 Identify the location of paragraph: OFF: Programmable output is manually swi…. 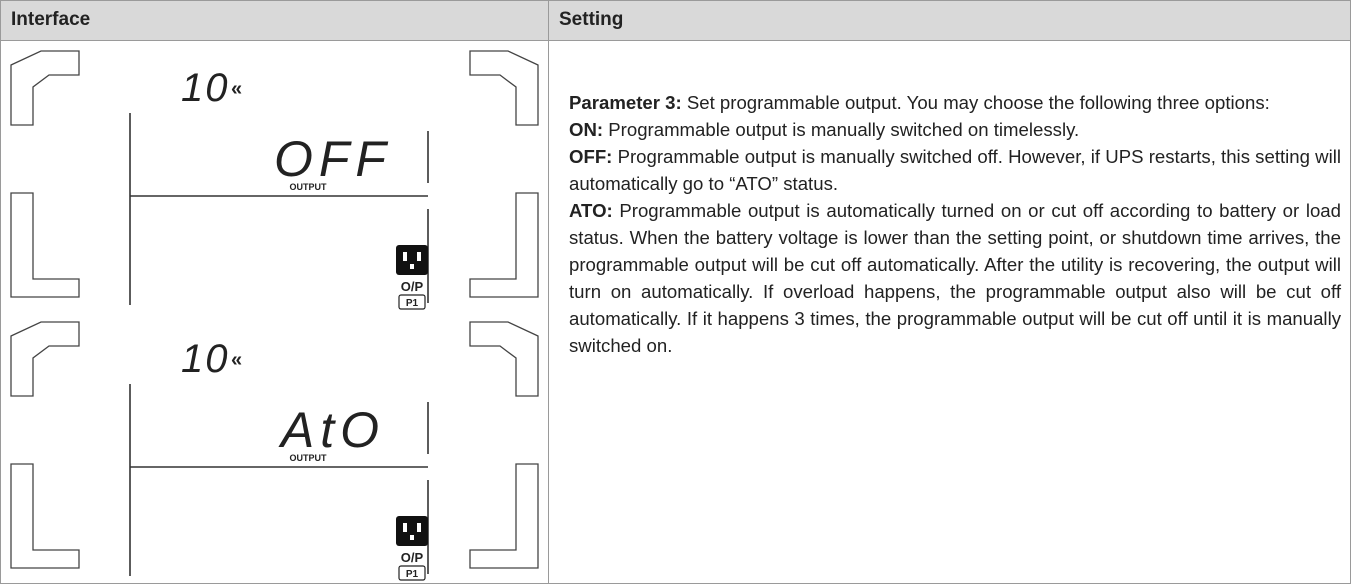
(955, 170).